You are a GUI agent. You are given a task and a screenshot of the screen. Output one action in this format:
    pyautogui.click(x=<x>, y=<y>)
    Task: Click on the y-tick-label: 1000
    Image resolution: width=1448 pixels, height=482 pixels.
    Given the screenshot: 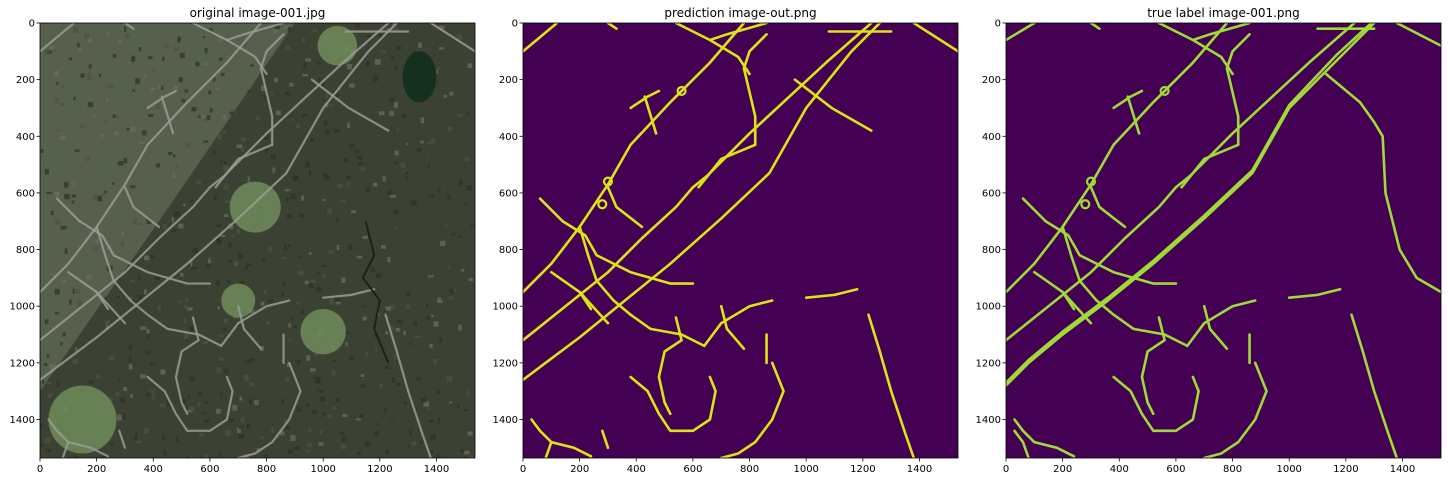 What is the action you would take?
    pyautogui.click(x=988, y=307)
    